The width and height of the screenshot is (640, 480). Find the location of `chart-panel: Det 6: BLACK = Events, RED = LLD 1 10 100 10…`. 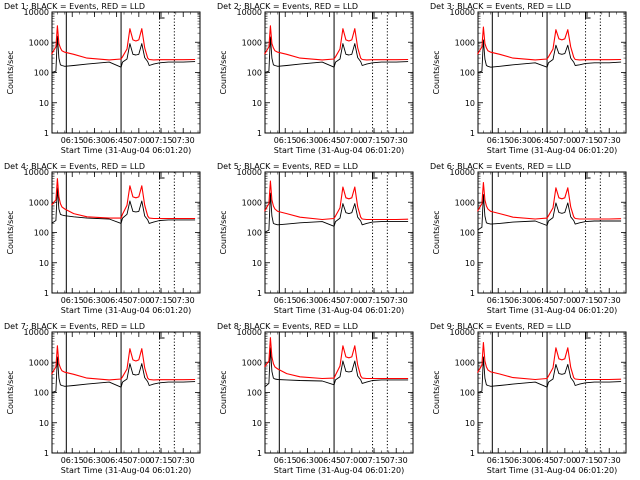

chart-panel: Det 6: BLACK = Events, RED = LLD 1 10 100 10… is located at coordinates (528, 238).